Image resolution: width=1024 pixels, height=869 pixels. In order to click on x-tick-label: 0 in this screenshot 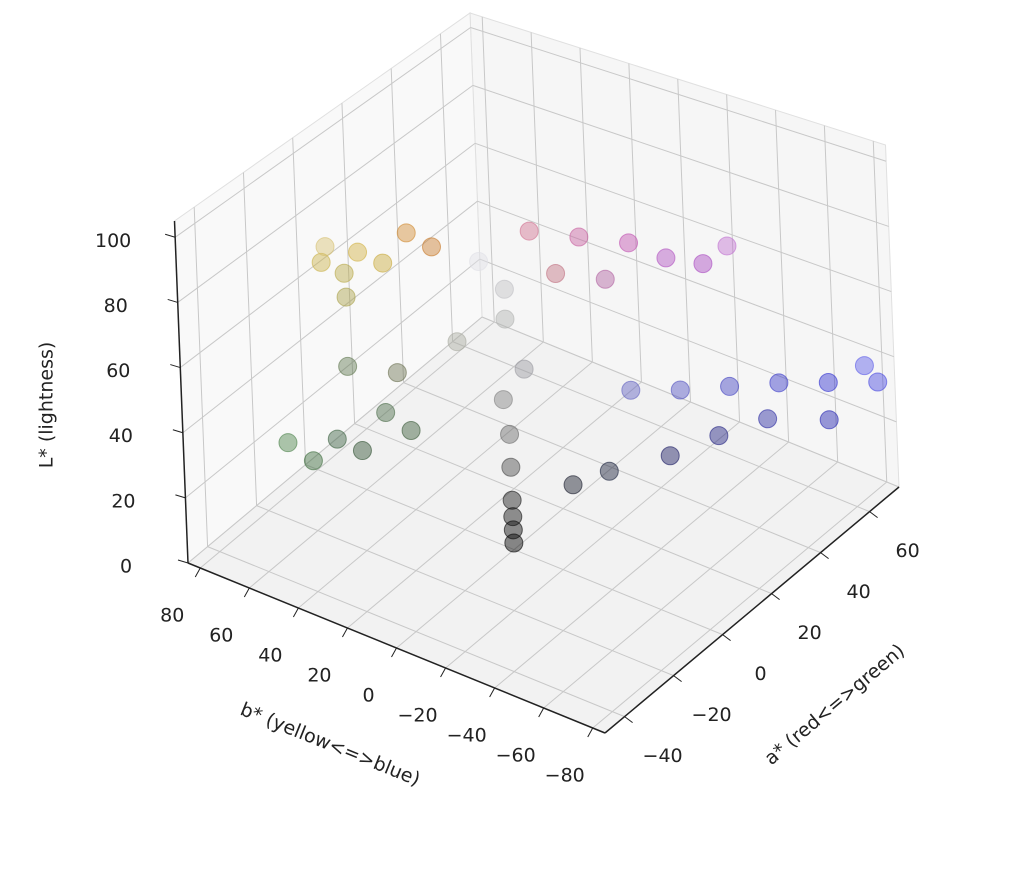, I will do `click(761, 674)`.